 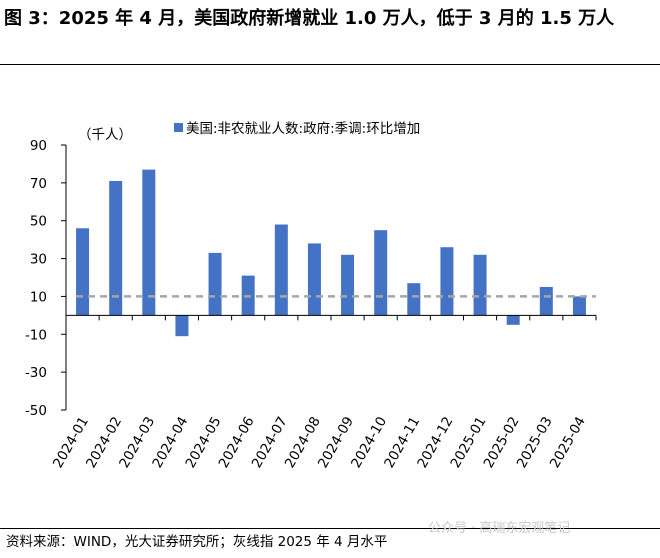 What do you see at coordinates (330, 528) in the screenshot?
I see `footer-divider` at bounding box center [330, 528].